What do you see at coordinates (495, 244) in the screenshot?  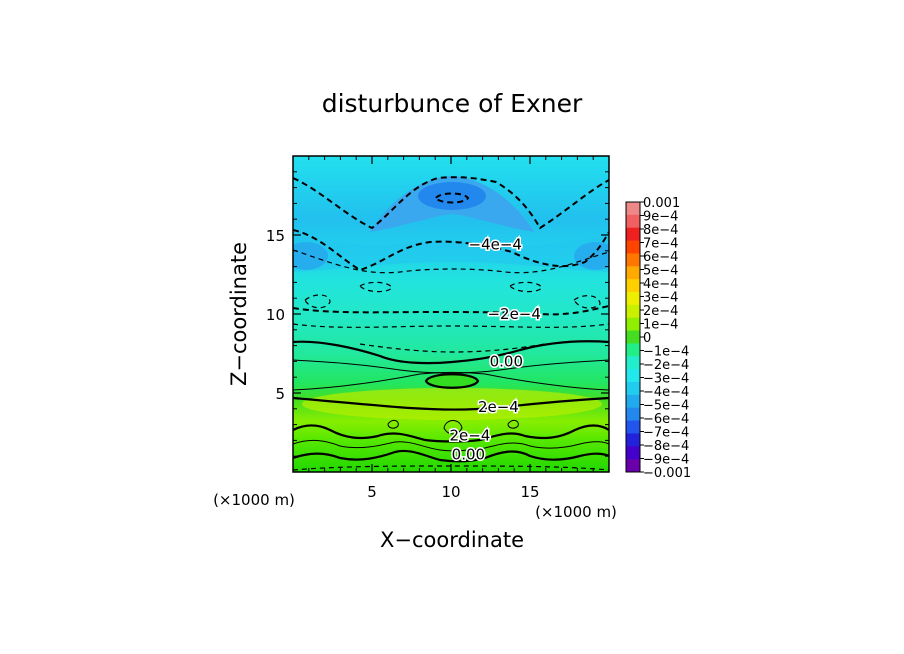 I see `contour-label: −4e−4` at bounding box center [495, 244].